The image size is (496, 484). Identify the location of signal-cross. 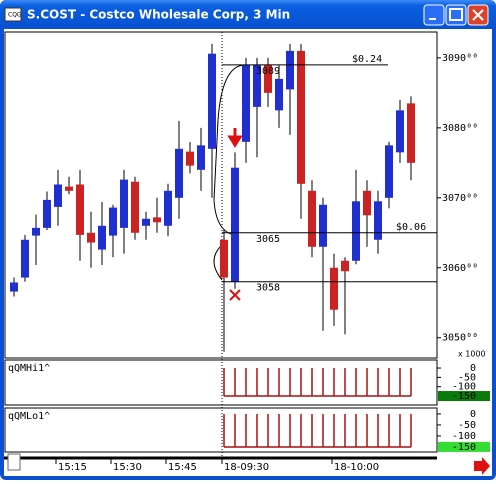
(235, 295).